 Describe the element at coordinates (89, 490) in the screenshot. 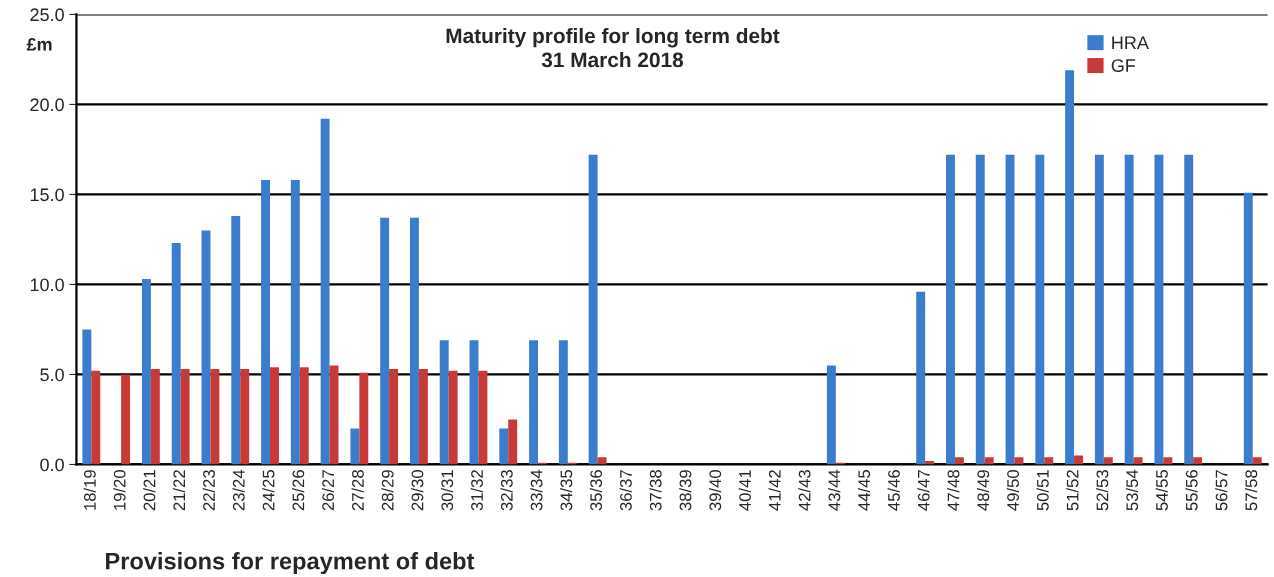

I see `x-tick-label: 18/19` at that location.